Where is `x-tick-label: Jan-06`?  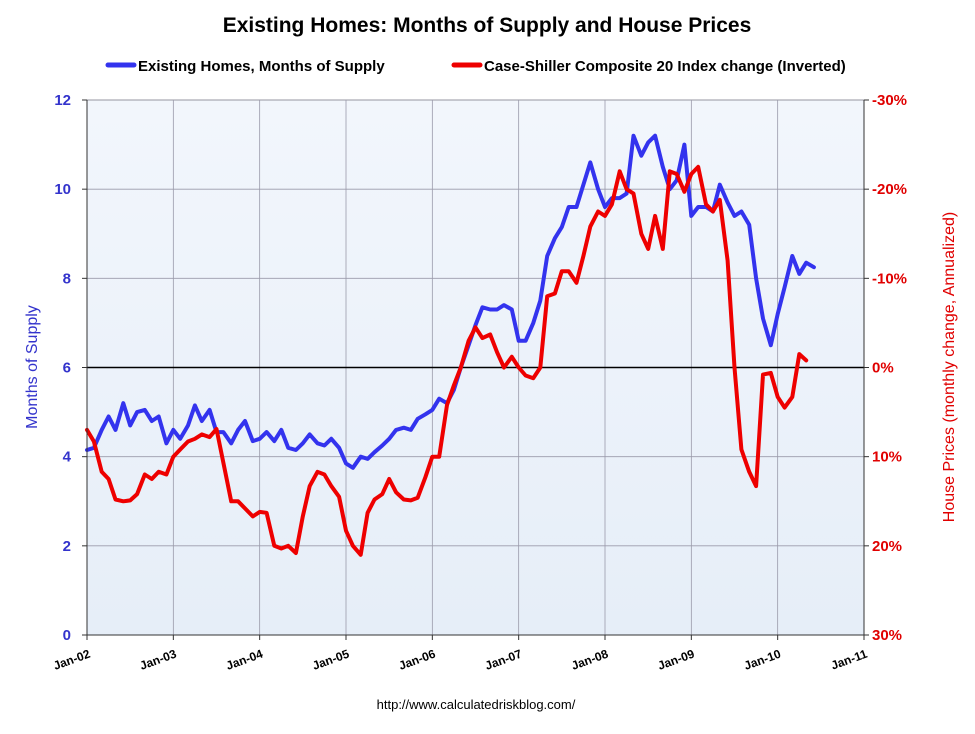
x-tick-label: Jan-06 is located at coordinates (417, 660).